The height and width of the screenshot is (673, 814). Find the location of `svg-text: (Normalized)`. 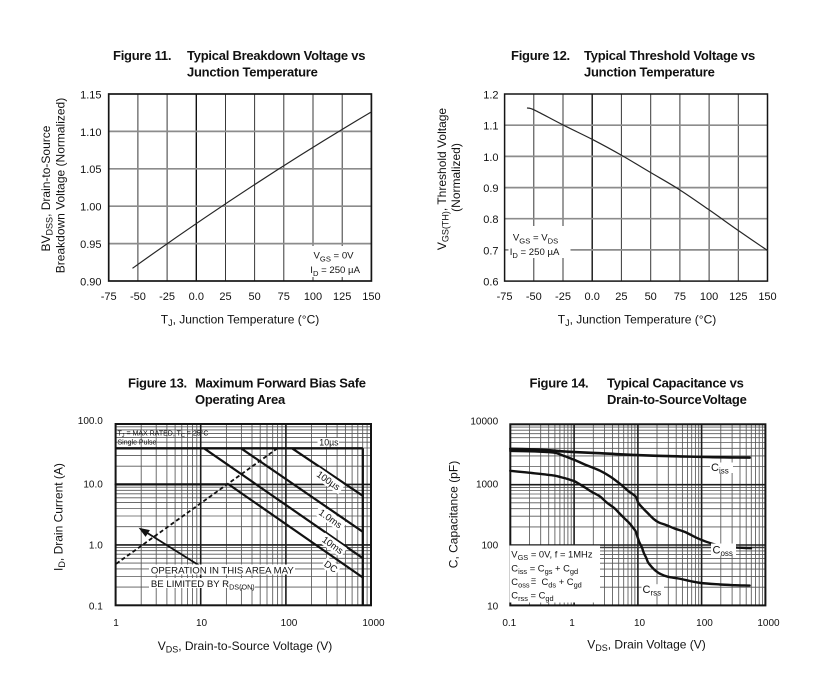

svg-text: (Normalized) is located at coordinates (456, 177).